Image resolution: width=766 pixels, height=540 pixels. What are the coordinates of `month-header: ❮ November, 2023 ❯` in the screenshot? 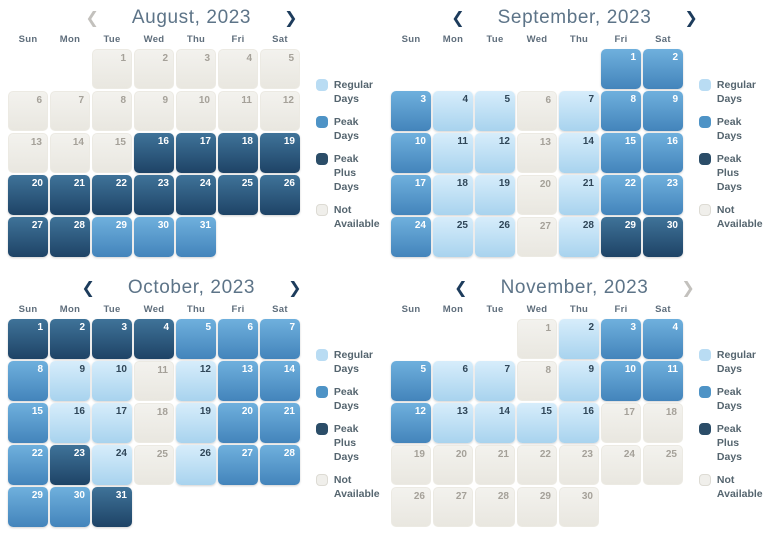 It's located at (574, 288).